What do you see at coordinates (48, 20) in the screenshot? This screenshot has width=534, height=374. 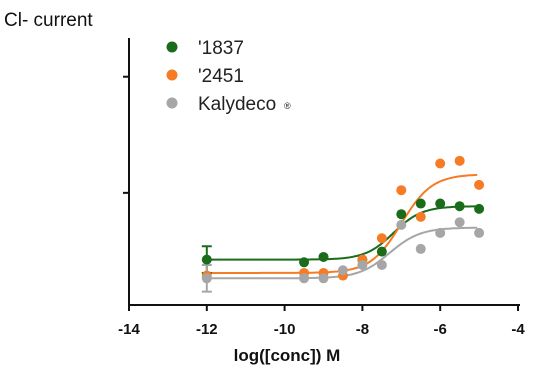 I see `y-axis-label: Cl- current` at bounding box center [48, 20].